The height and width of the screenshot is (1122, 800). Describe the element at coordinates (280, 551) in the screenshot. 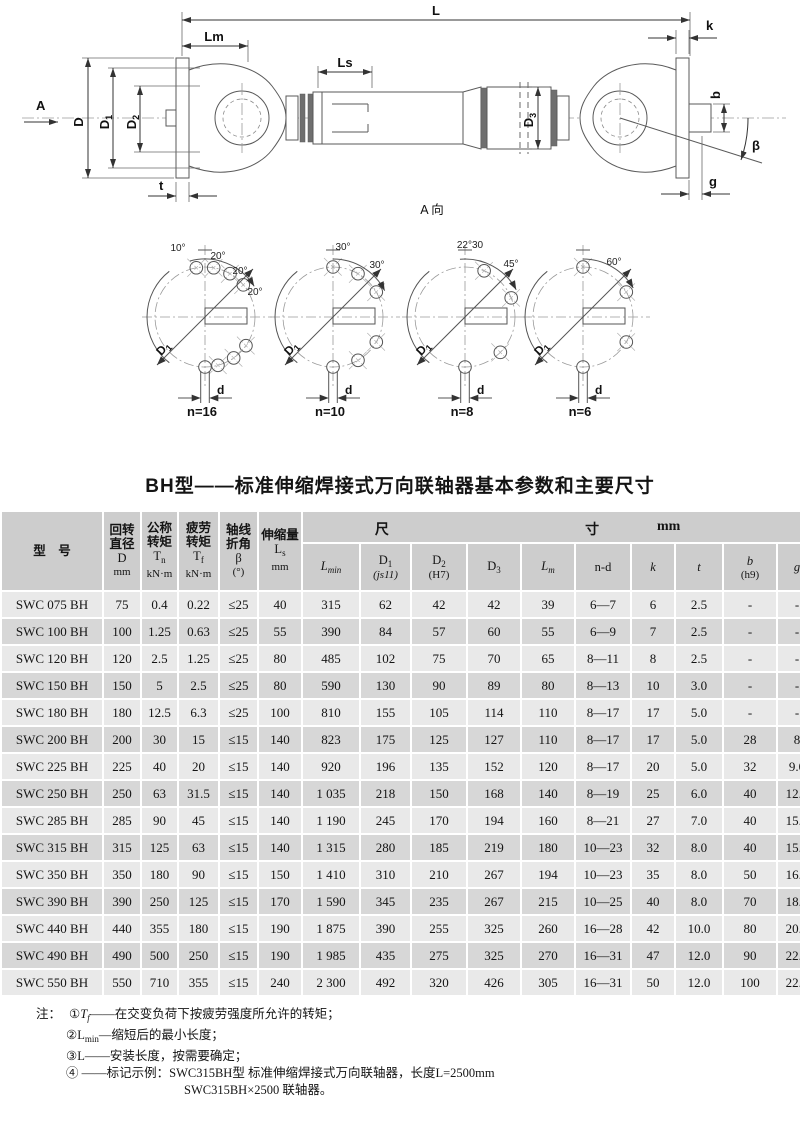

I see `column-header-ls: 伸缩量 Ls mm` at that location.